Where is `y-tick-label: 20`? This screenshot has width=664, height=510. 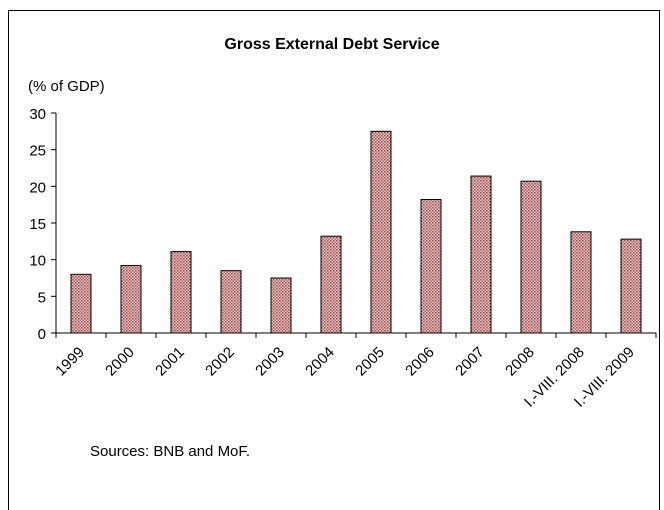
y-tick-label: 20 is located at coordinates (37, 187).